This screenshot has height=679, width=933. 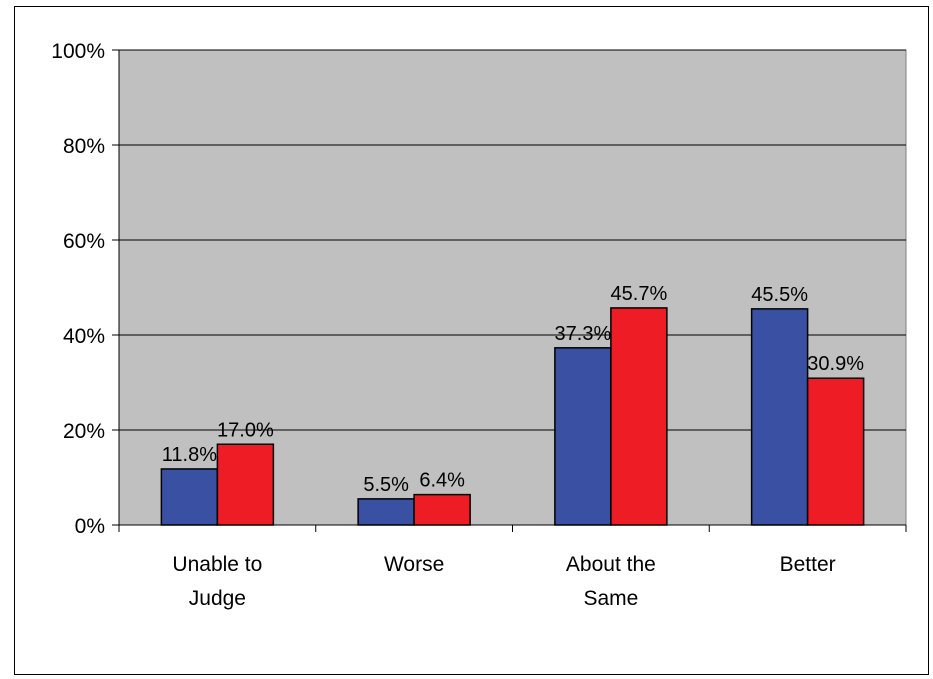 What do you see at coordinates (217, 564) in the screenshot?
I see `x-tick-label: Unable to` at bounding box center [217, 564].